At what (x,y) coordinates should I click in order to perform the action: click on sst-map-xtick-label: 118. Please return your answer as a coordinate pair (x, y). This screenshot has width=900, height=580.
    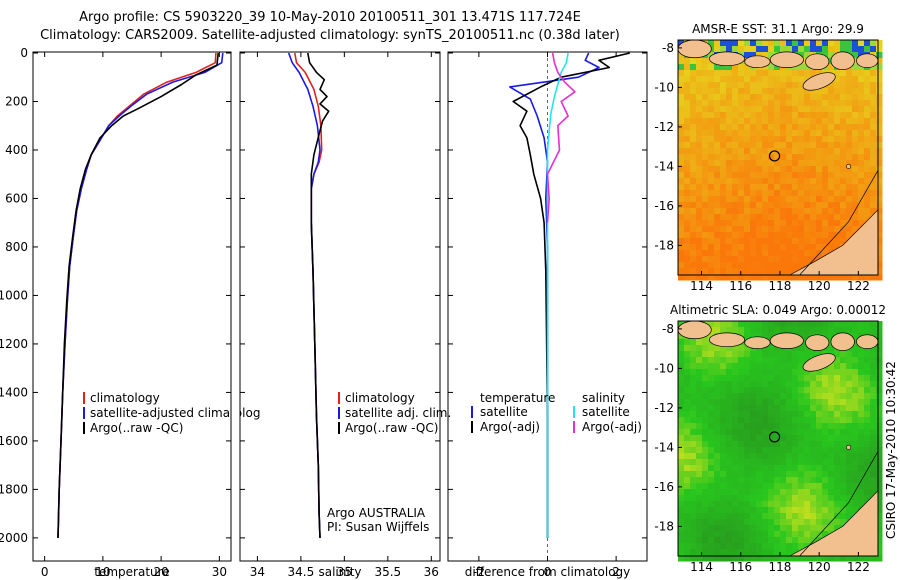
    Looking at the image, I should click on (780, 286).